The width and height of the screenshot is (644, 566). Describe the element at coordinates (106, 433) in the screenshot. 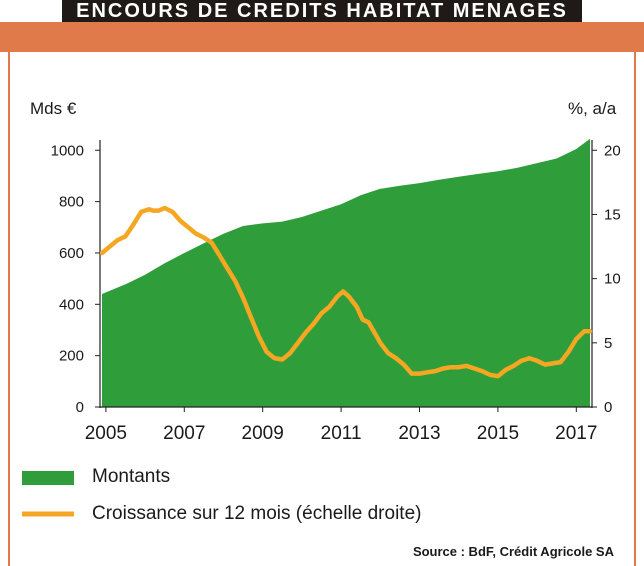

I see `x-tick-label-2005: 2005` at that location.